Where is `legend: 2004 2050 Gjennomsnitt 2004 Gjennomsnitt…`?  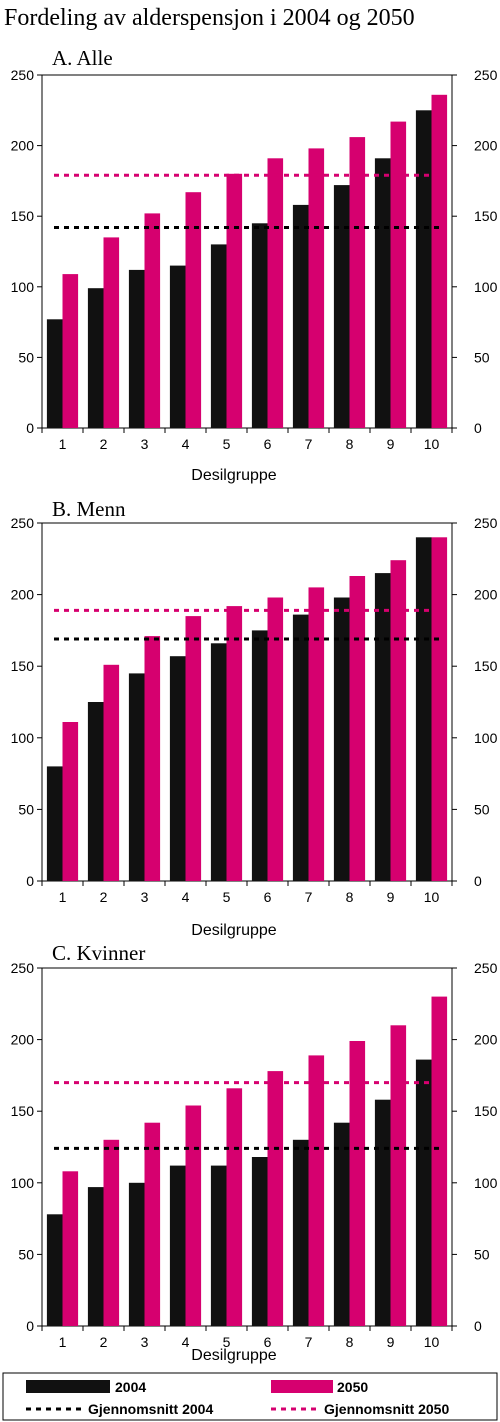
legend: 2004 2050 Gjennomsnitt 2004 Gjennomsnitt… is located at coordinates (250, 1396).